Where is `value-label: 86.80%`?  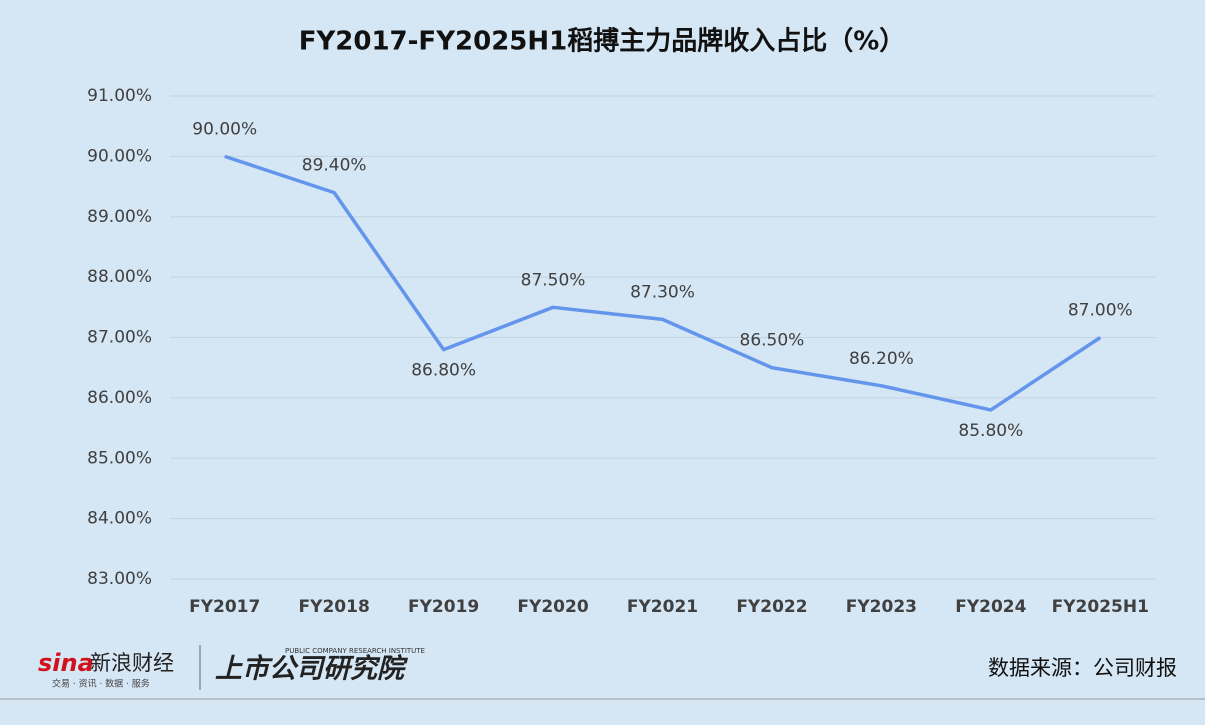
value-label: 86.80% is located at coordinates (443, 371).